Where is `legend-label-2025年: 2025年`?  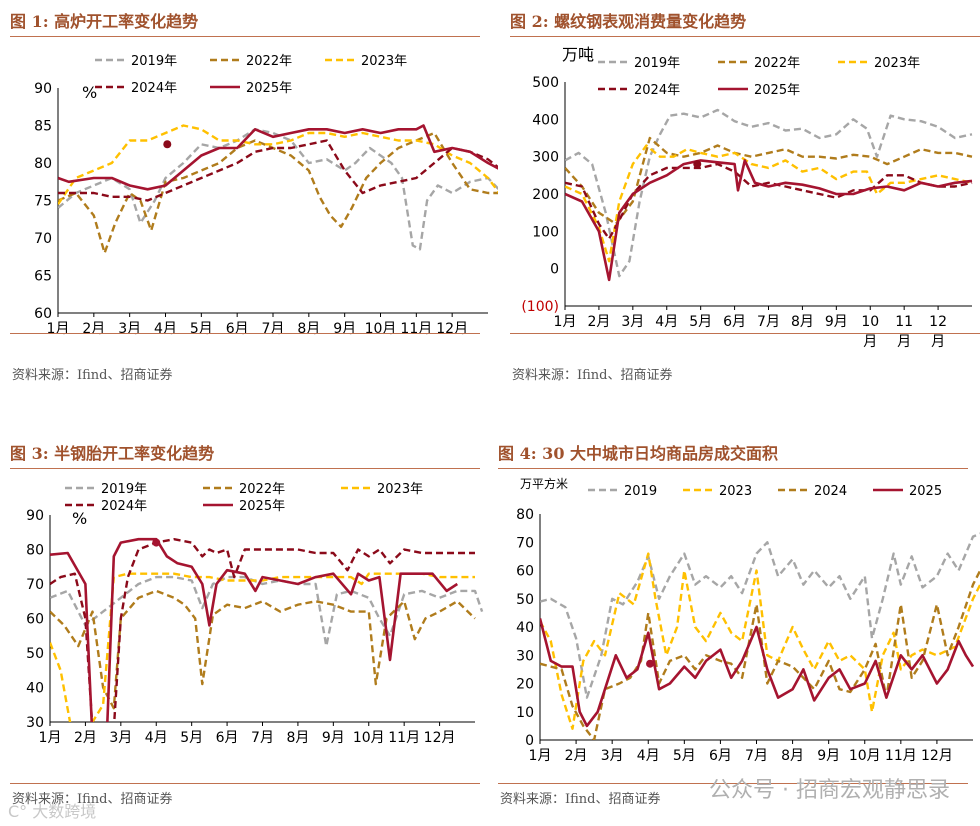 legend-label-2025年: 2025年 is located at coordinates (777, 90).